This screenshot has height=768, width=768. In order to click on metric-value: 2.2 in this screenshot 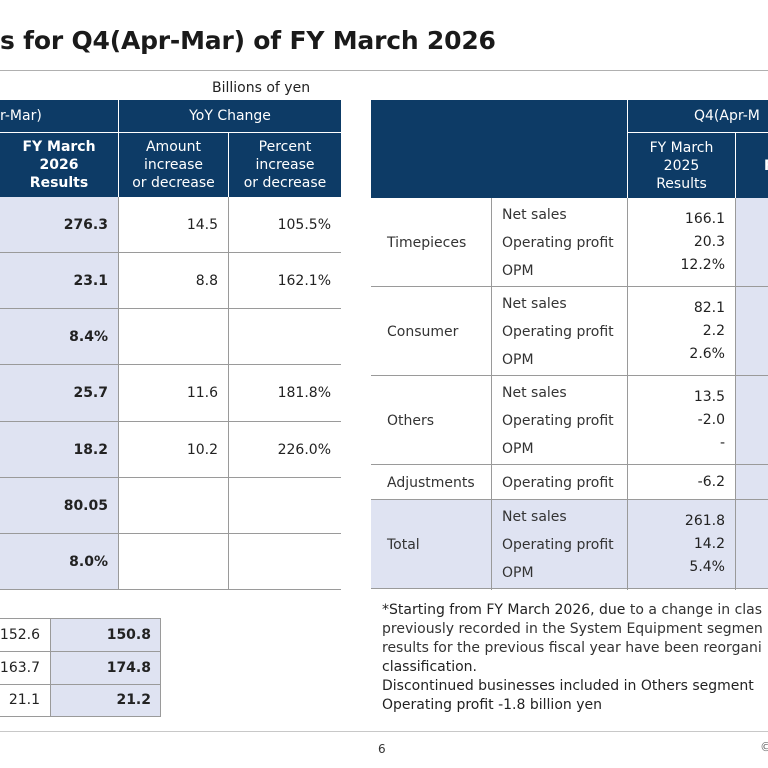, I will do `click(713, 331)`.